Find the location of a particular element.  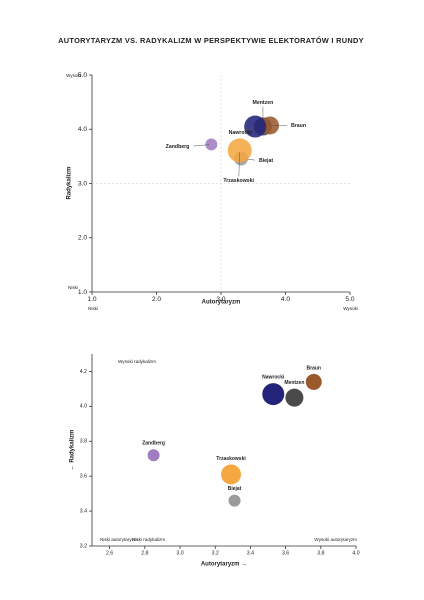

y-axis-title: Radykalizm is located at coordinates (70, 182).